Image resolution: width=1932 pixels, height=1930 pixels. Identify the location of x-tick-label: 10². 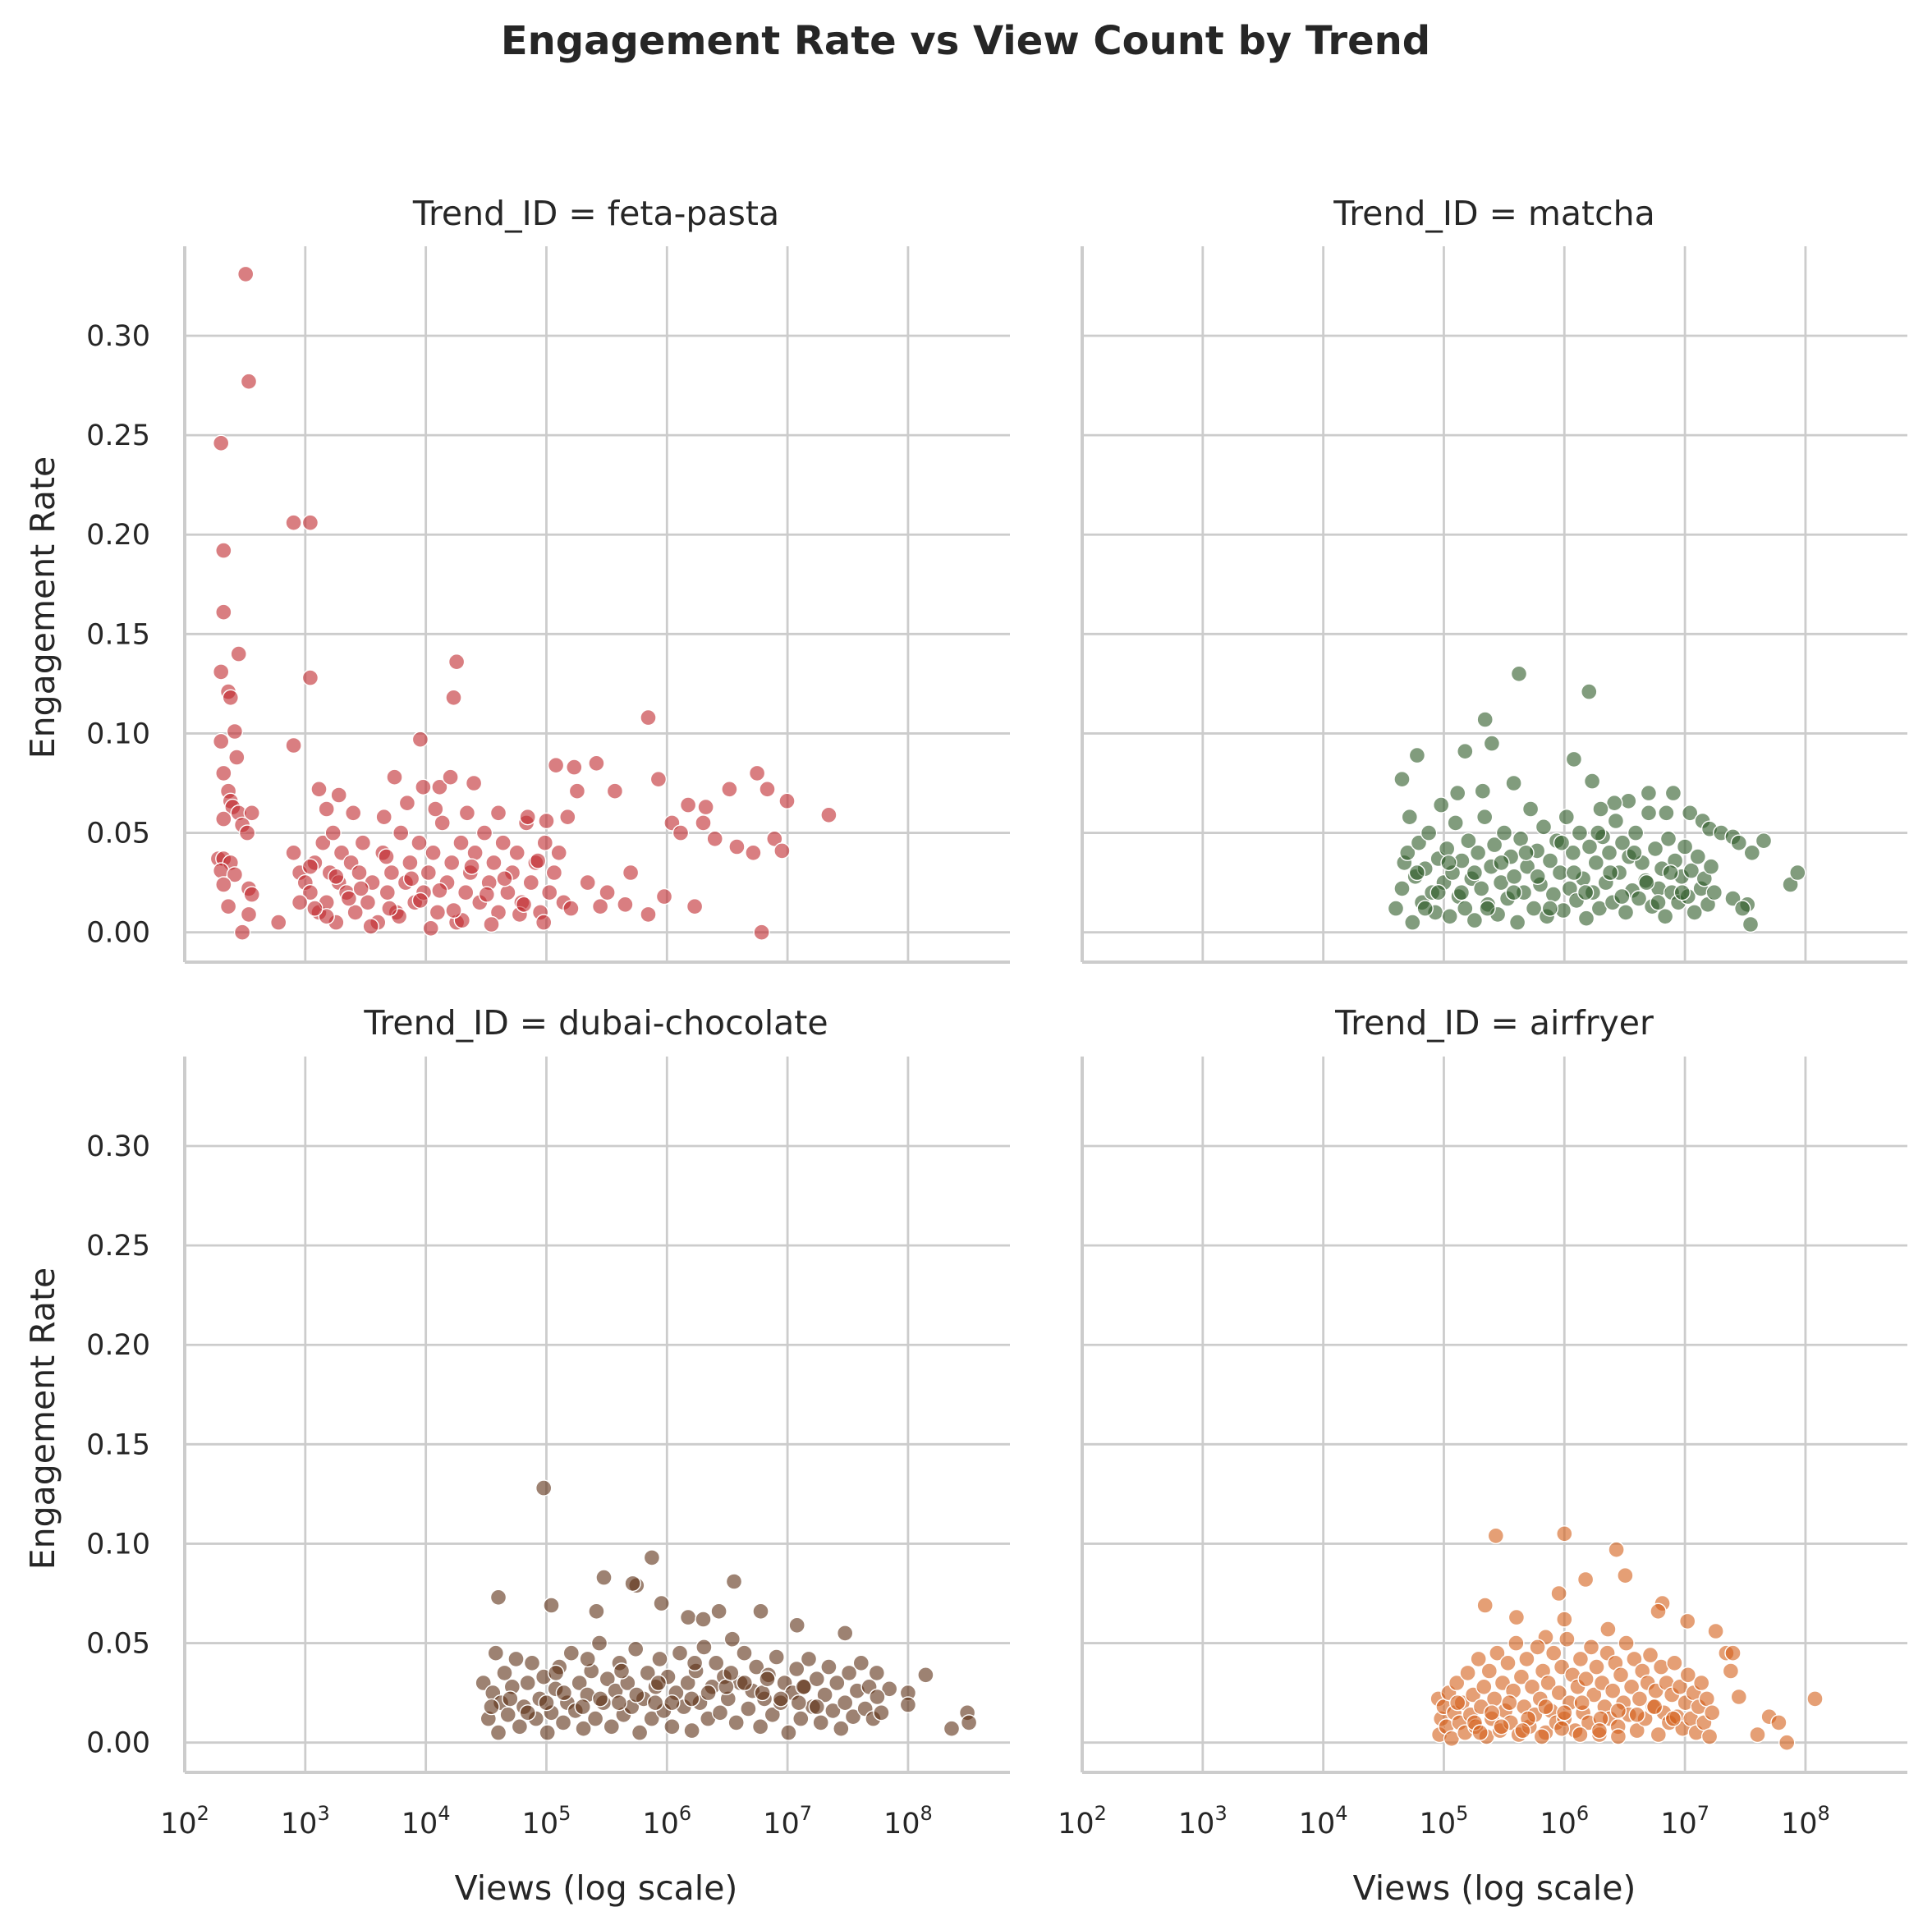
(184, 1821).